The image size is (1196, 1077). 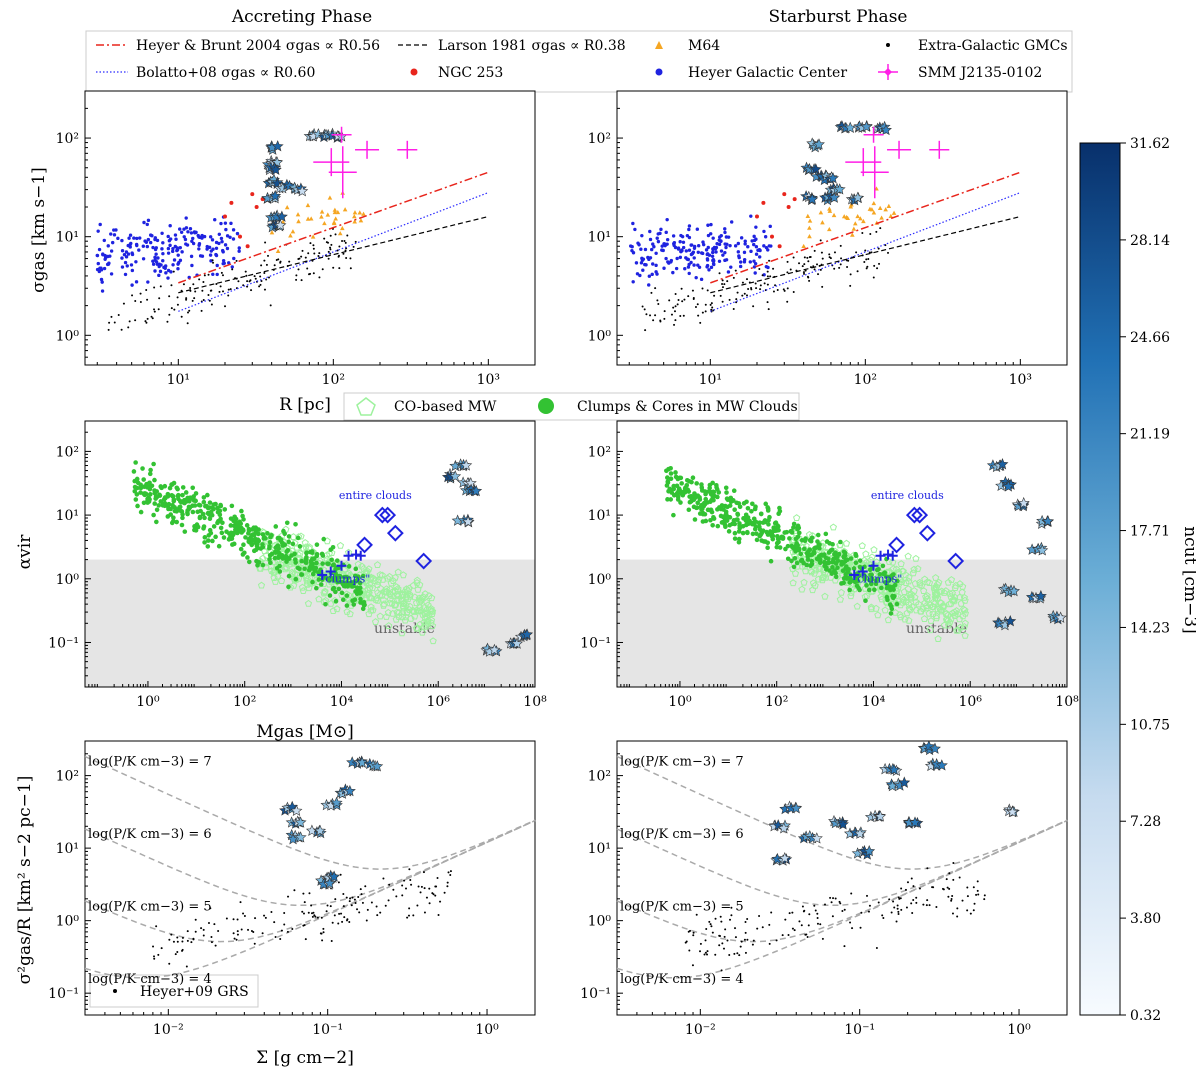 I want to click on colorbar-tick-label: 21.19, so click(x=1150, y=435).